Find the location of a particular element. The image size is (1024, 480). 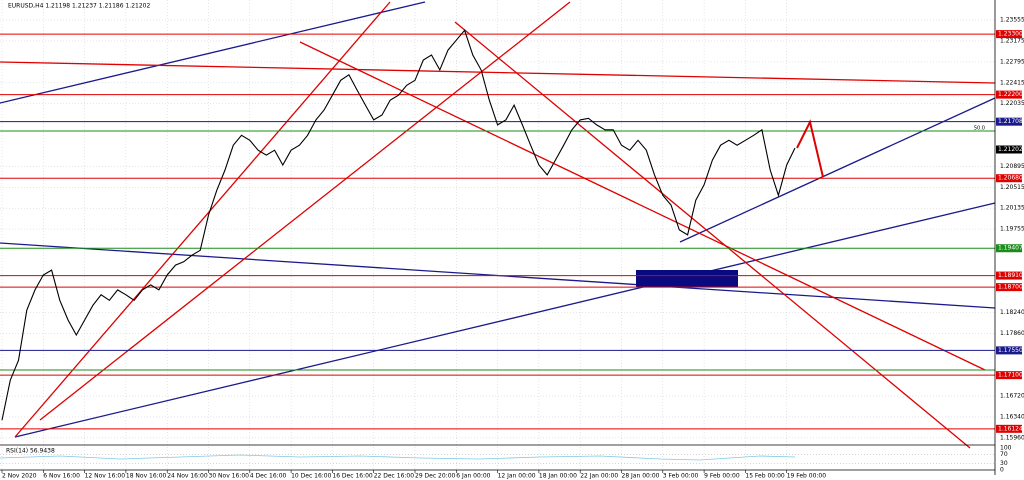

y-tick-label: 1.19755 is located at coordinates (1012, 229).